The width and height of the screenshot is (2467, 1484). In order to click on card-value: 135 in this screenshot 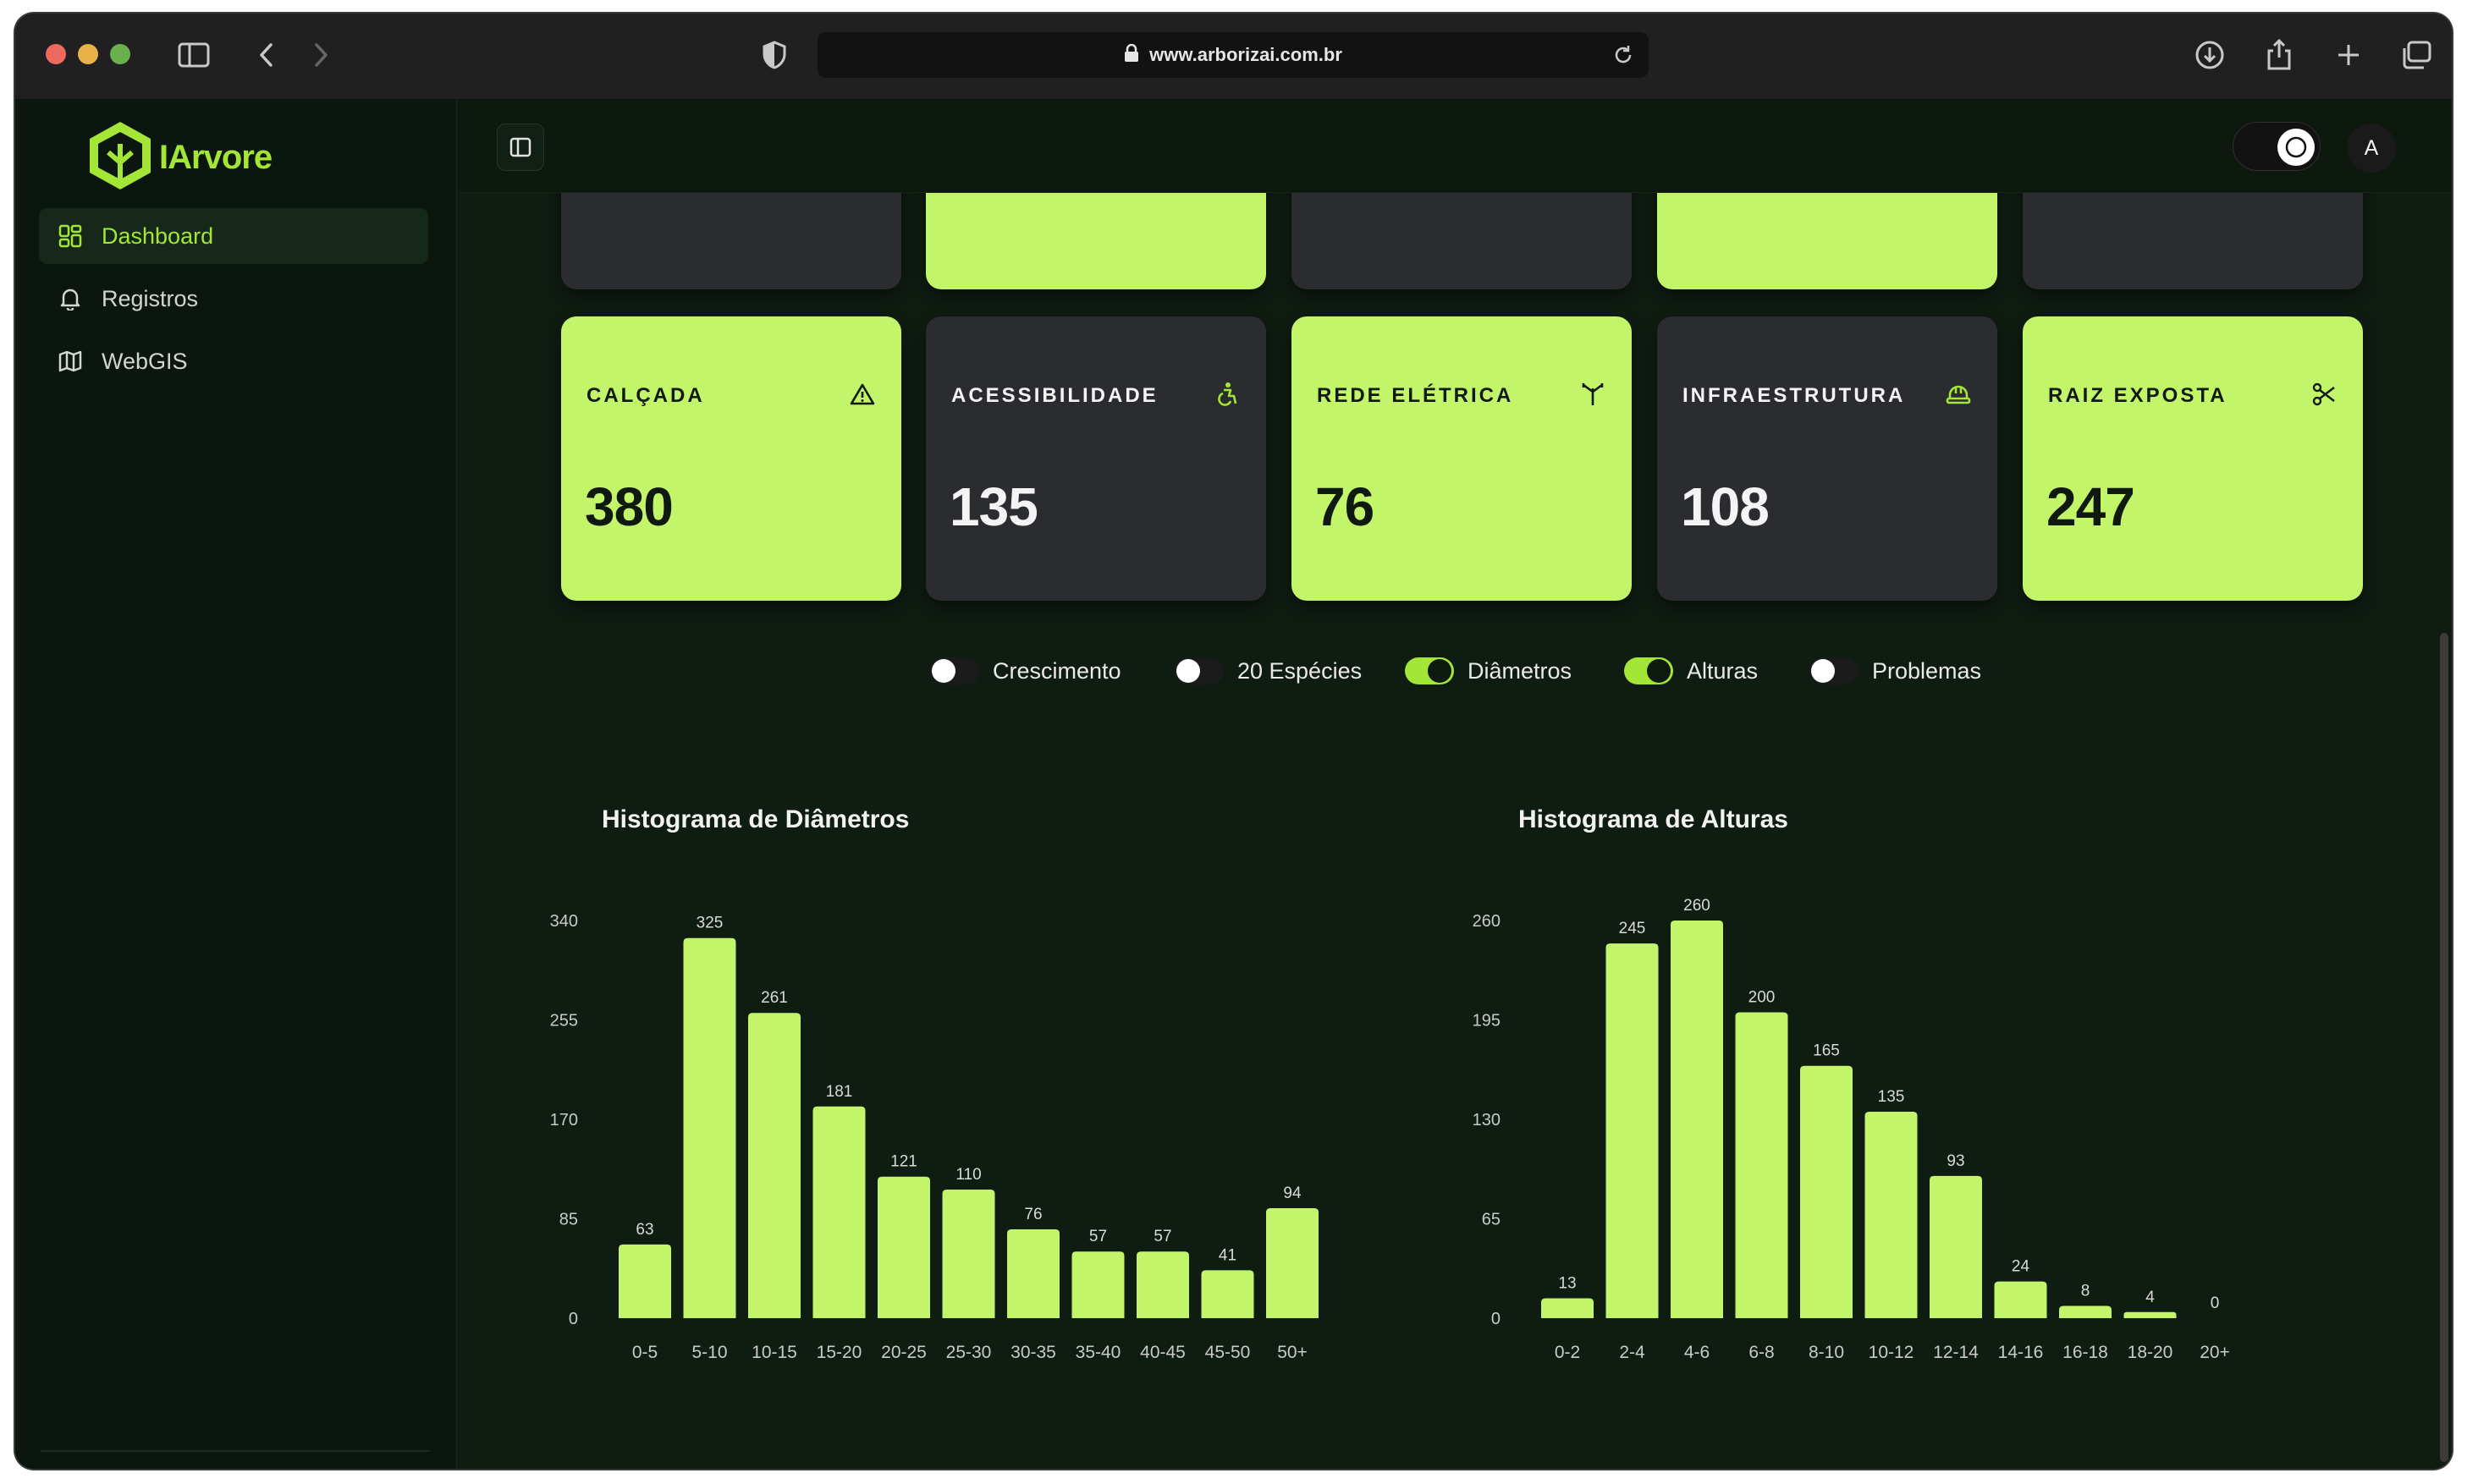, I will do `click(994, 506)`.